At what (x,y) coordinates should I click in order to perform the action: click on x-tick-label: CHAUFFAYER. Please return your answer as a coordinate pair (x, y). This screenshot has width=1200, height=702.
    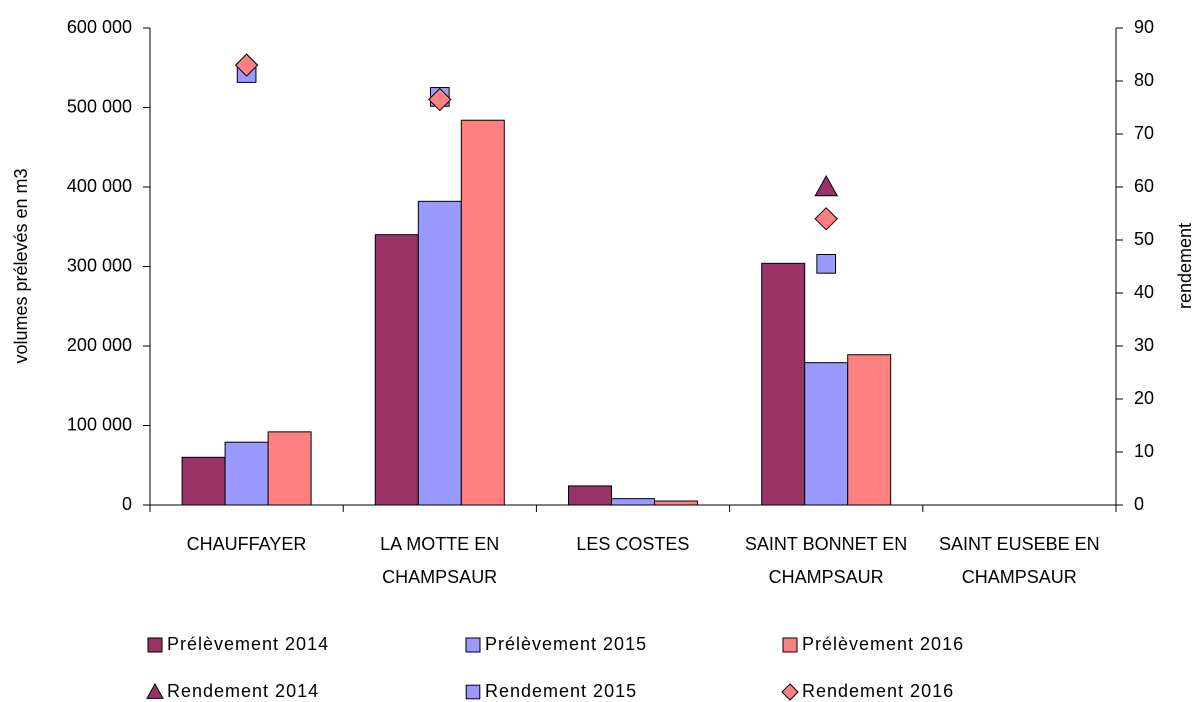
    Looking at the image, I should click on (246, 544).